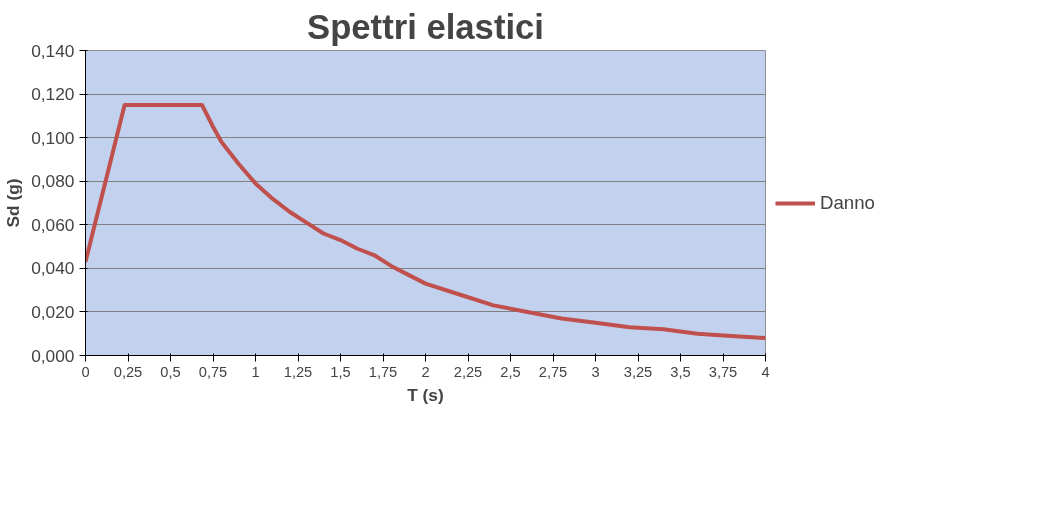 This screenshot has height=532, width=1037. What do you see at coordinates (298, 371) in the screenshot?
I see `x-tick-label: 1,25` at bounding box center [298, 371].